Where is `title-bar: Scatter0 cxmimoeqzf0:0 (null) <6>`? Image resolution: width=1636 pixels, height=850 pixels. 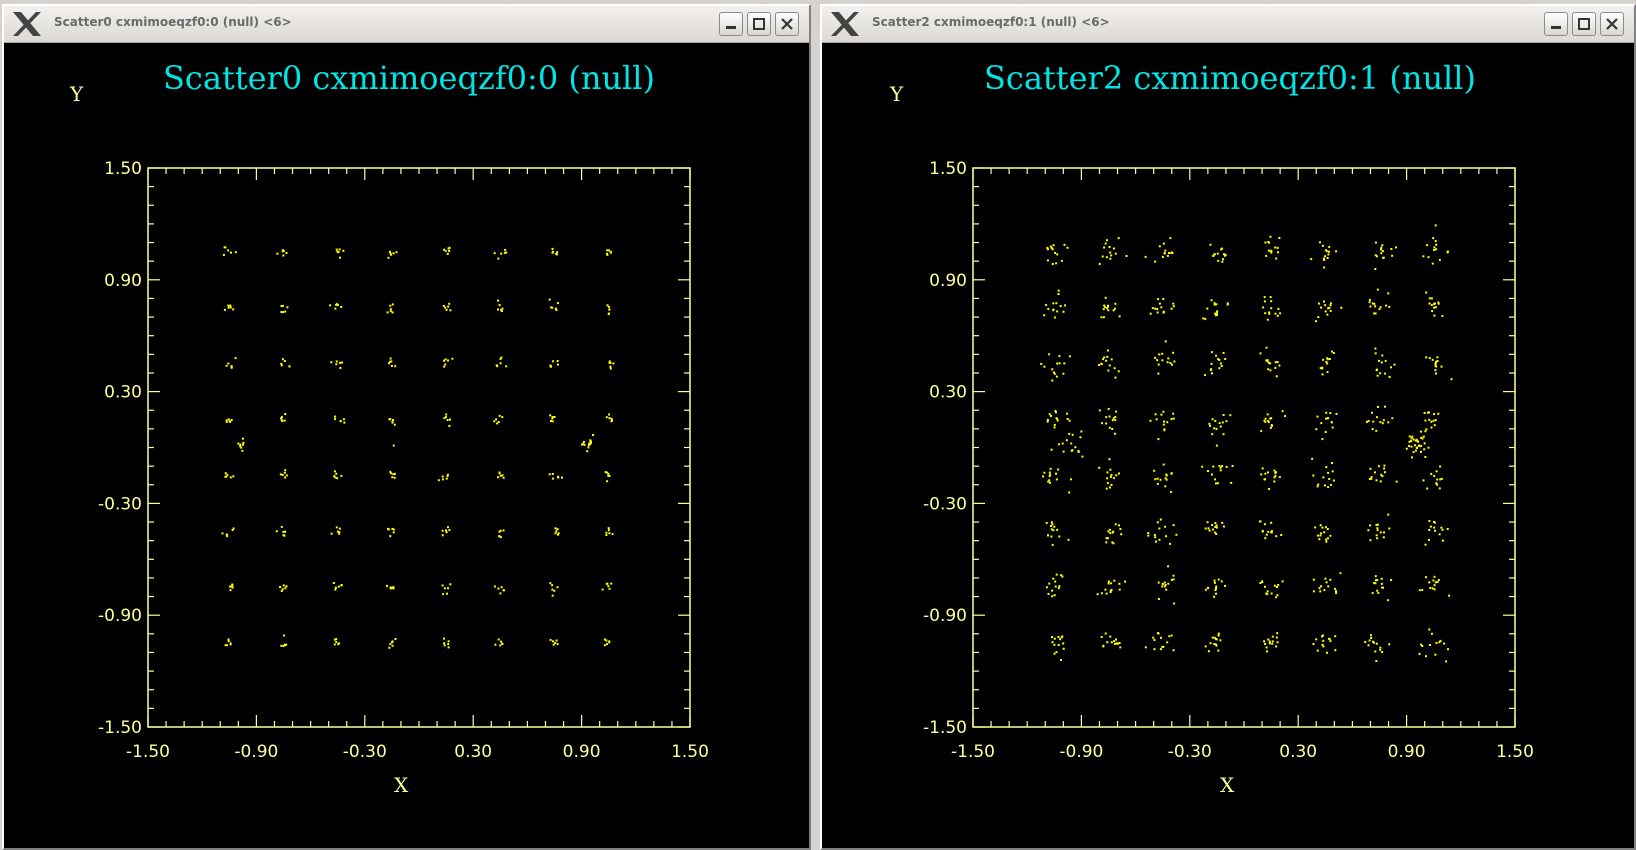 title-bar: Scatter0 cxmimoeqzf0:0 (null) <6> is located at coordinates (406, 24).